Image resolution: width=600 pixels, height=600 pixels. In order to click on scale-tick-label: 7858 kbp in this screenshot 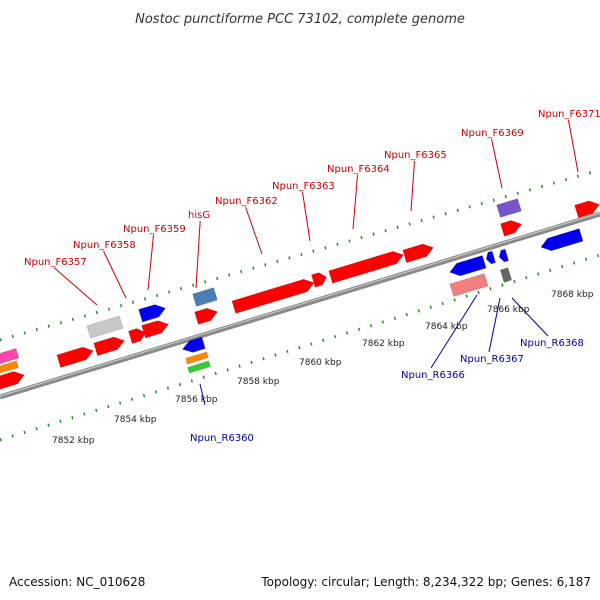, I will do `click(258, 382)`.